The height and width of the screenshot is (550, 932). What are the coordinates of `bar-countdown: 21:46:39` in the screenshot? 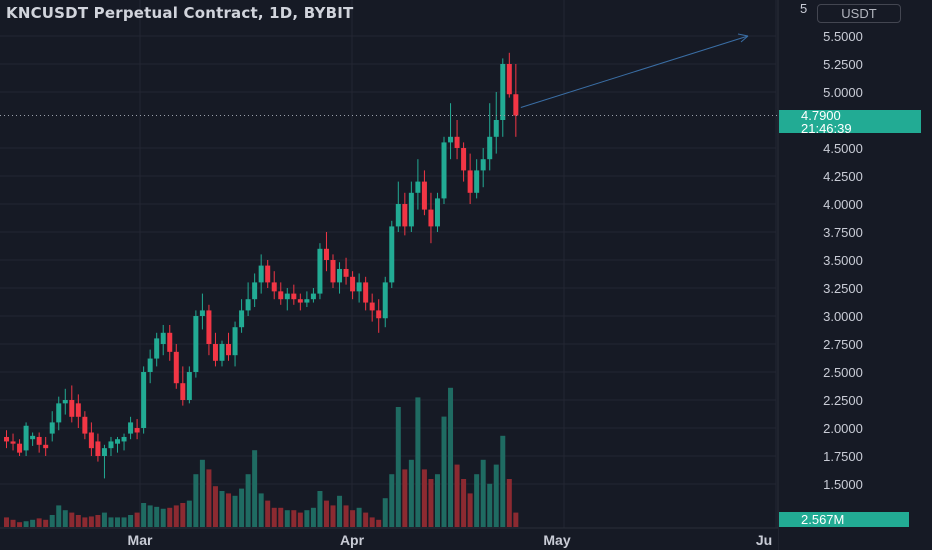 It's located at (826, 128).